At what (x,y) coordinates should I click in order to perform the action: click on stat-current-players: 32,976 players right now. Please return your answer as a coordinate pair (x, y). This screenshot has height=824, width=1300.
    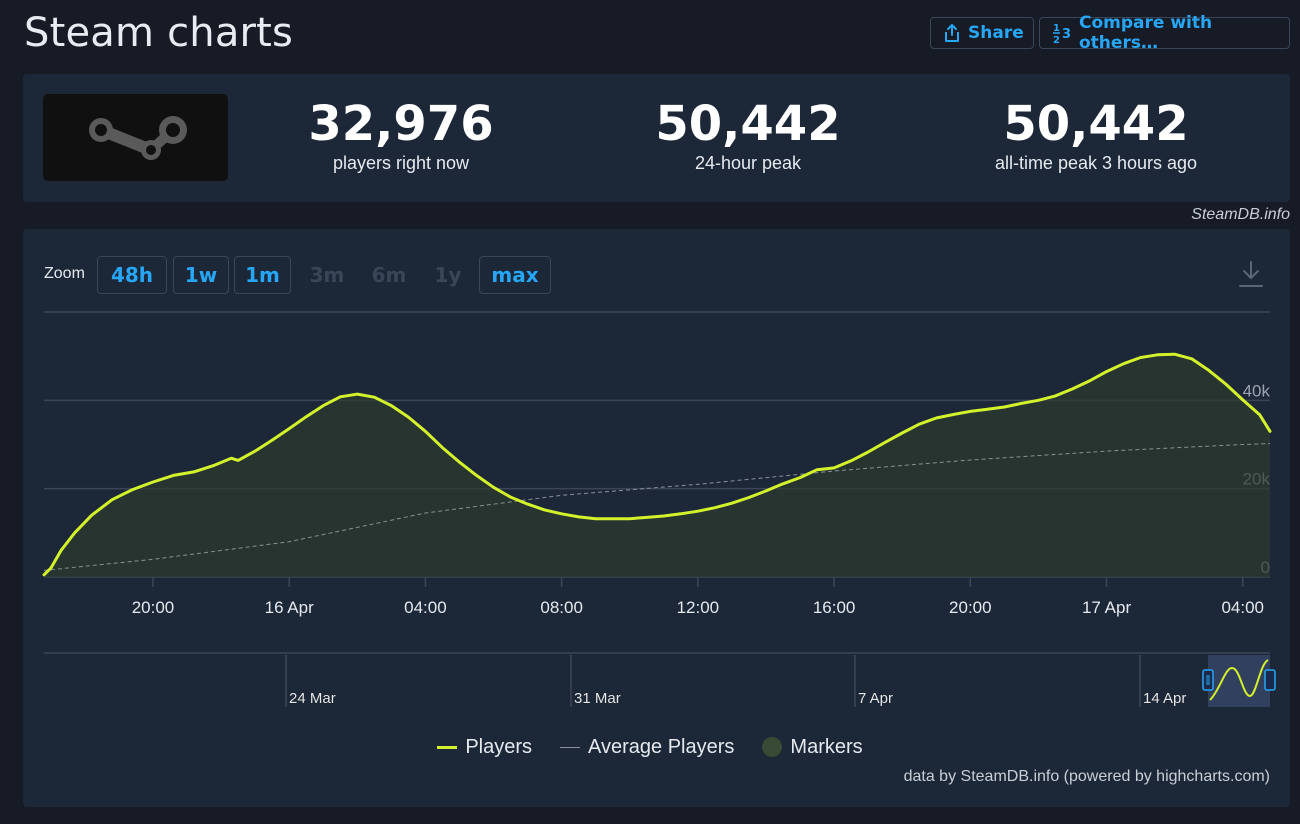
    Looking at the image, I should click on (401, 135).